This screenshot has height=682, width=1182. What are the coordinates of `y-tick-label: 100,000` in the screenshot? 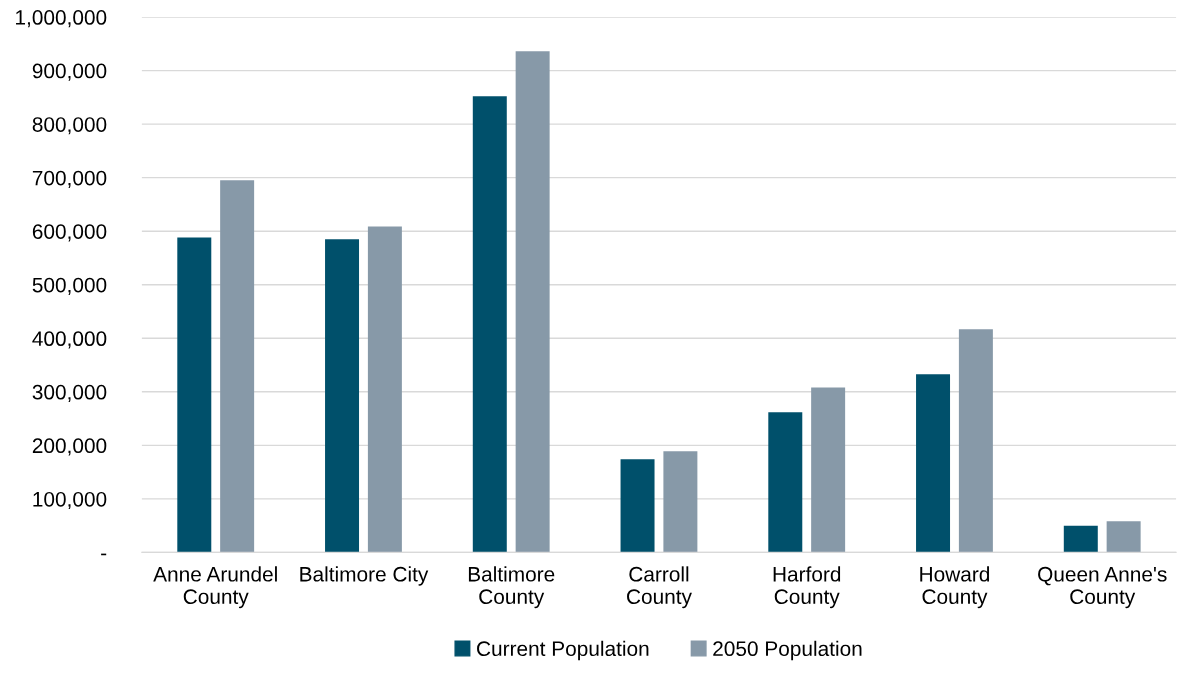 It's located at (70, 500).